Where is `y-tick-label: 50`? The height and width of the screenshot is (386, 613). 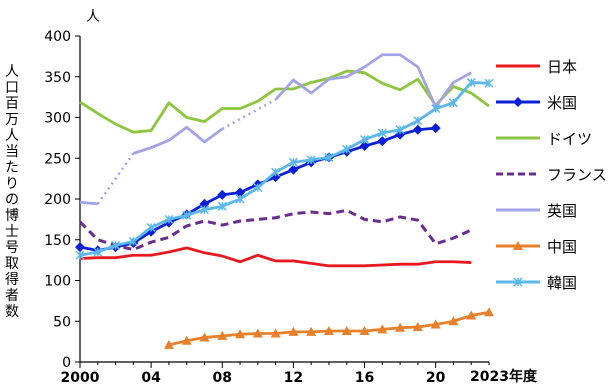 y-tick-label: 50 is located at coordinates (62, 322).